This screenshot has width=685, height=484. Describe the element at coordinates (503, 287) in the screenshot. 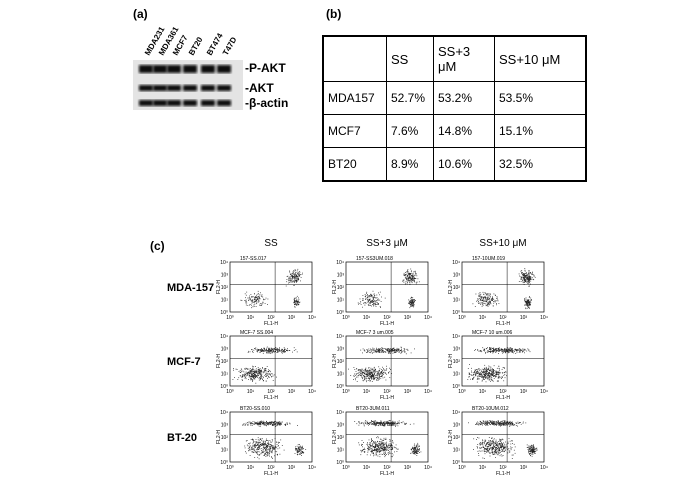

I see `plot-frame` at that location.